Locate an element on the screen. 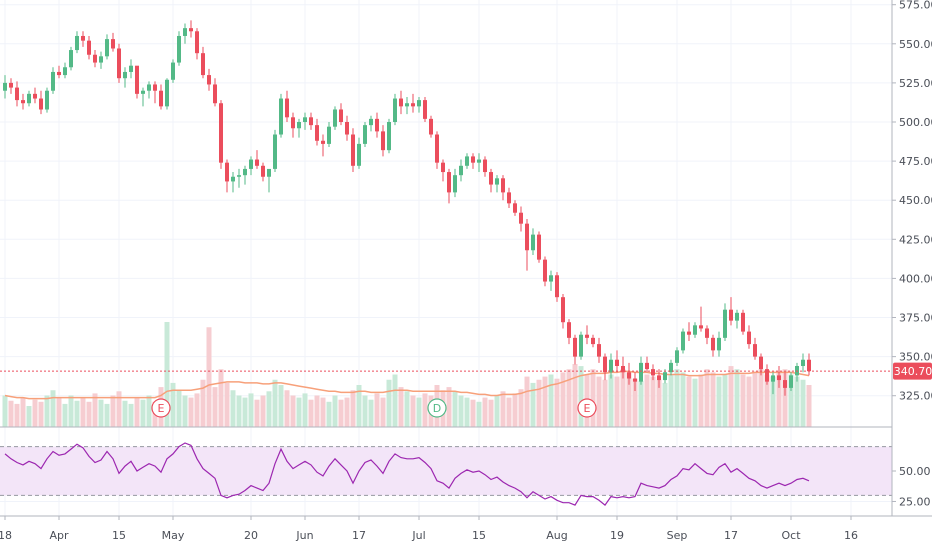 Image resolution: width=932 pixels, height=554 pixels. event-marker-dividend: D is located at coordinates (437, 408).